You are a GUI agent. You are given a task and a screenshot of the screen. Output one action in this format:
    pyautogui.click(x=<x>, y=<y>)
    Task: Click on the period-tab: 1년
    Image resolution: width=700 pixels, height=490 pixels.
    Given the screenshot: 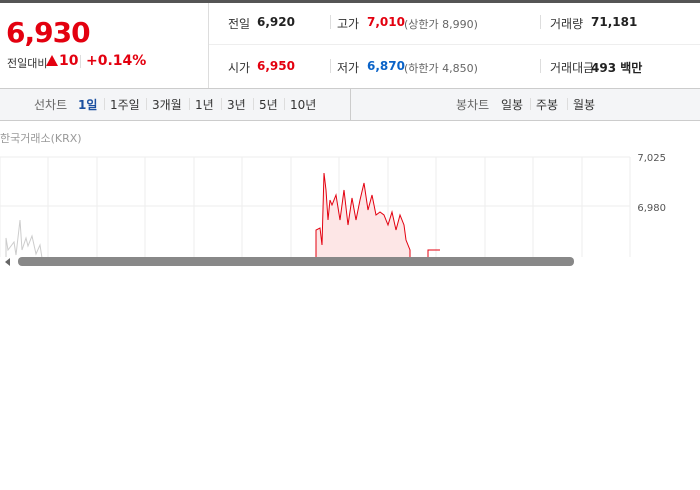 What is the action you would take?
    pyautogui.click(x=204, y=105)
    